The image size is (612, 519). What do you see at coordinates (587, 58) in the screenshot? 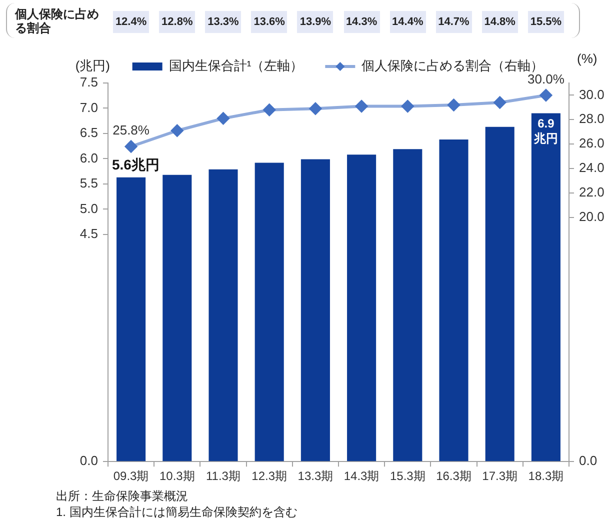
I see `y2-axis-title: (%)` at bounding box center [587, 58].